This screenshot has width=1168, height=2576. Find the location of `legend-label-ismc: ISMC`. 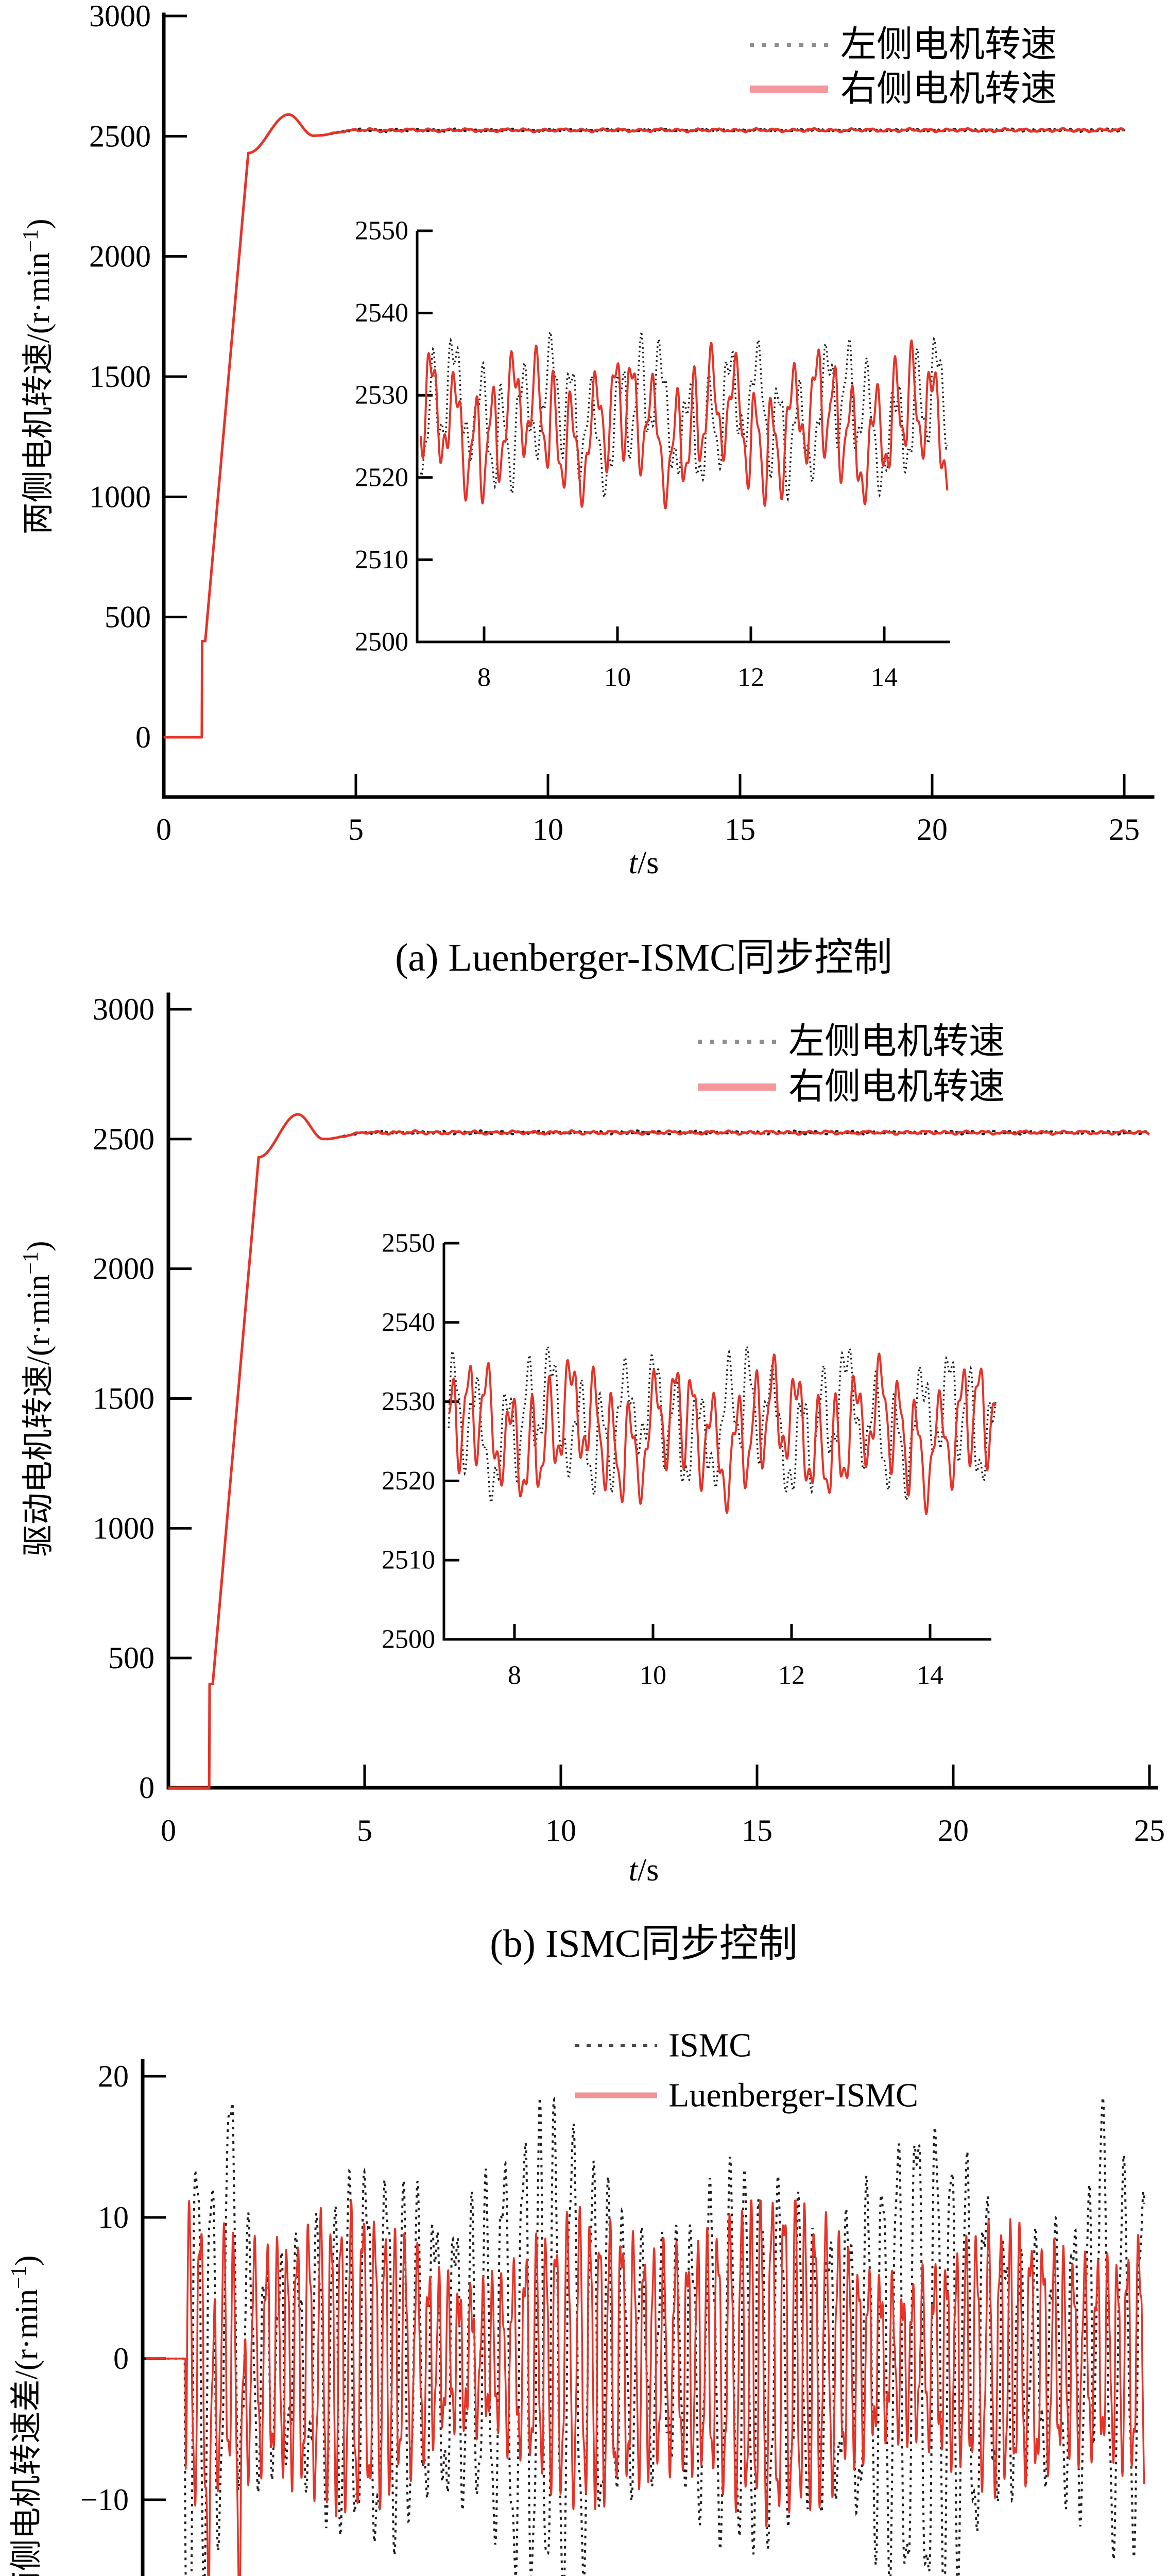

legend-label-ismc: ISMC is located at coordinates (709, 2045).